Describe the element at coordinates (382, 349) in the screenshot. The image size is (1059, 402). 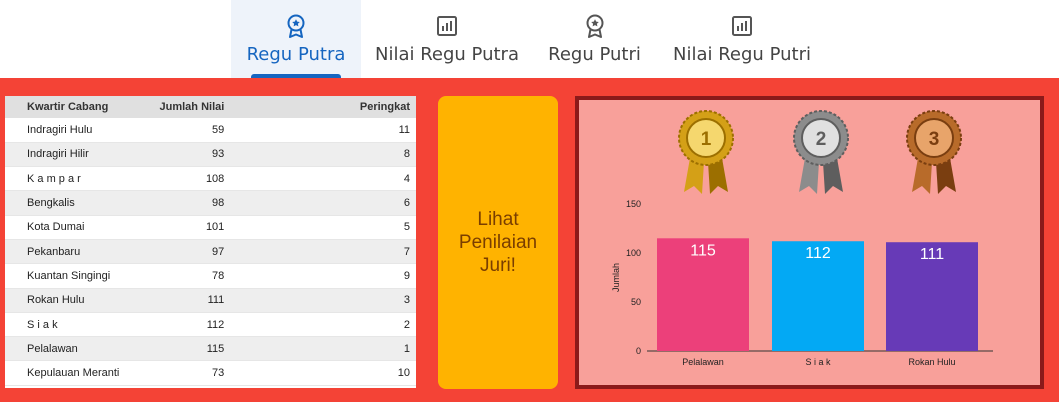
I see `cell-peringkat: 1` at that location.